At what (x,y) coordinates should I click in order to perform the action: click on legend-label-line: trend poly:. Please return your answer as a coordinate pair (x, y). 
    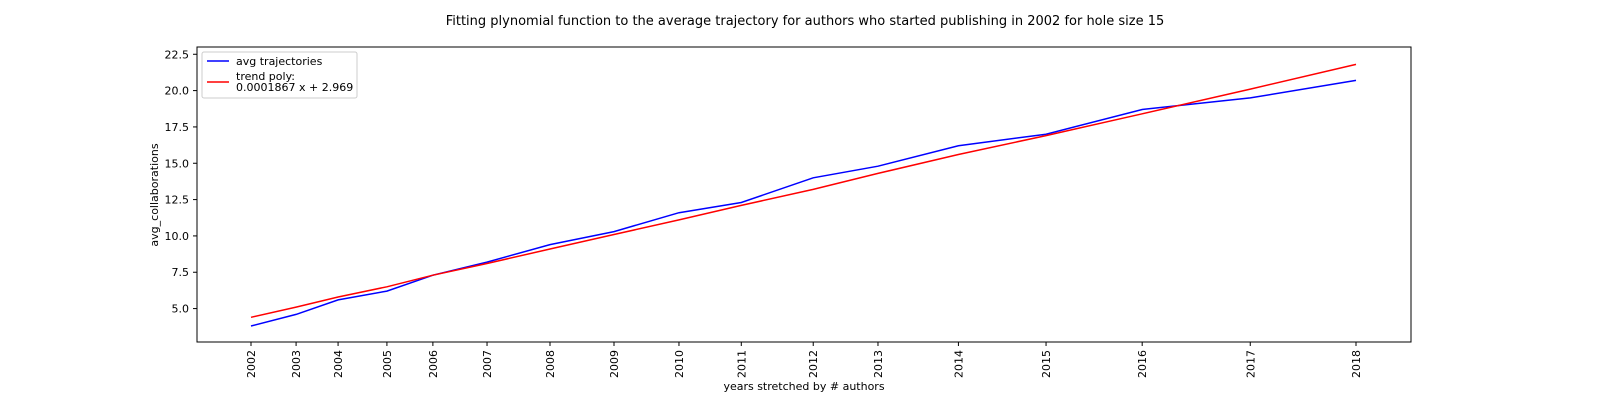
    Looking at the image, I should click on (265, 76).